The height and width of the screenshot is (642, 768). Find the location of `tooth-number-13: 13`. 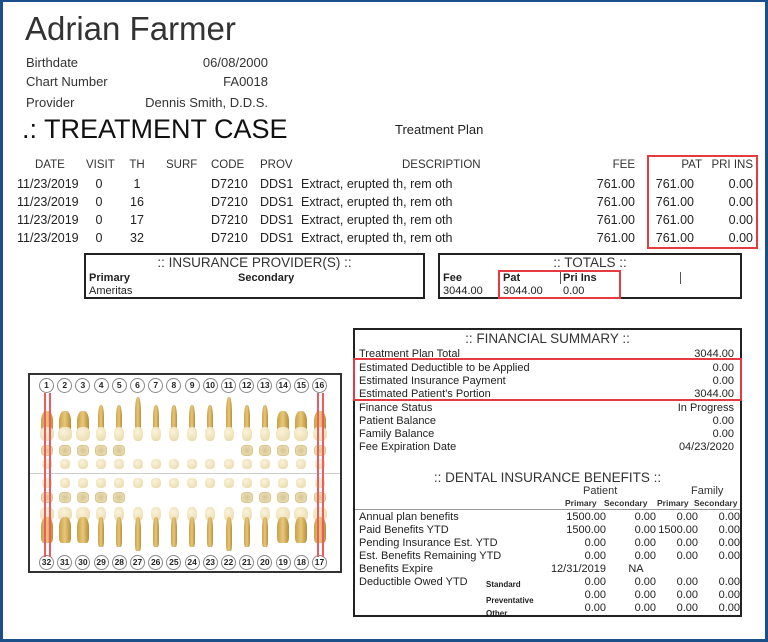

tooth-number-13: 13 is located at coordinates (265, 385).